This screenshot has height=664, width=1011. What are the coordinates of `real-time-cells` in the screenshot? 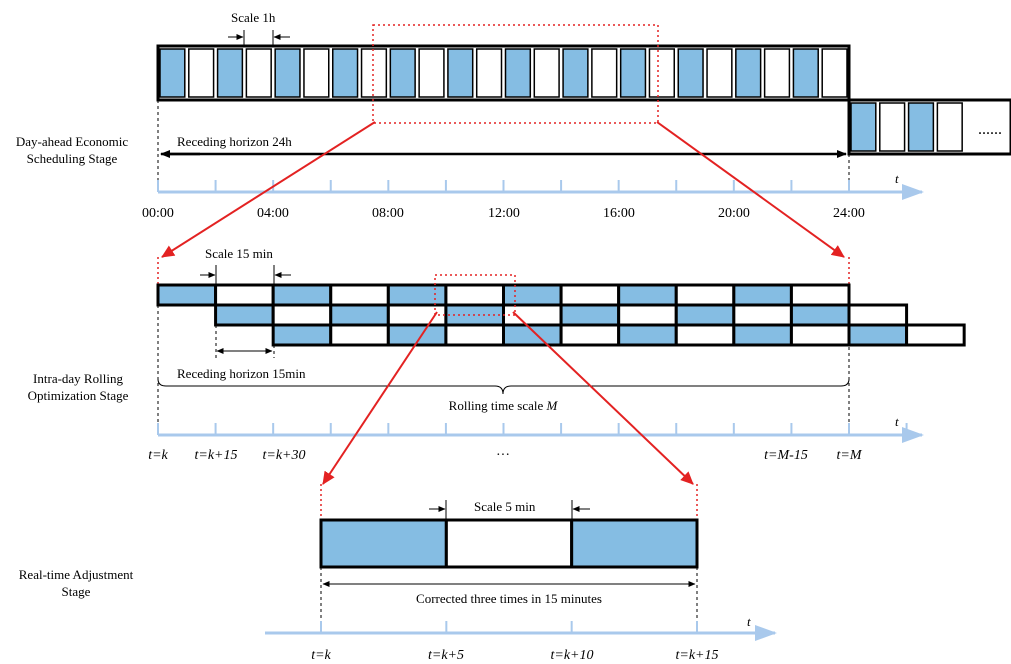 It's located at (509, 543).